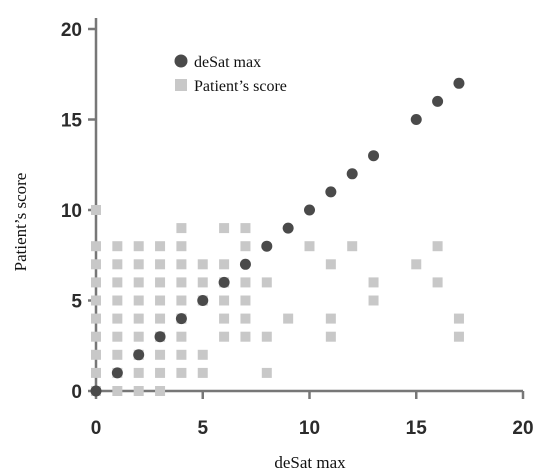 This screenshot has width=537, height=474. What do you see at coordinates (202, 428) in the screenshot?
I see `x-tick-label: 5` at bounding box center [202, 428].